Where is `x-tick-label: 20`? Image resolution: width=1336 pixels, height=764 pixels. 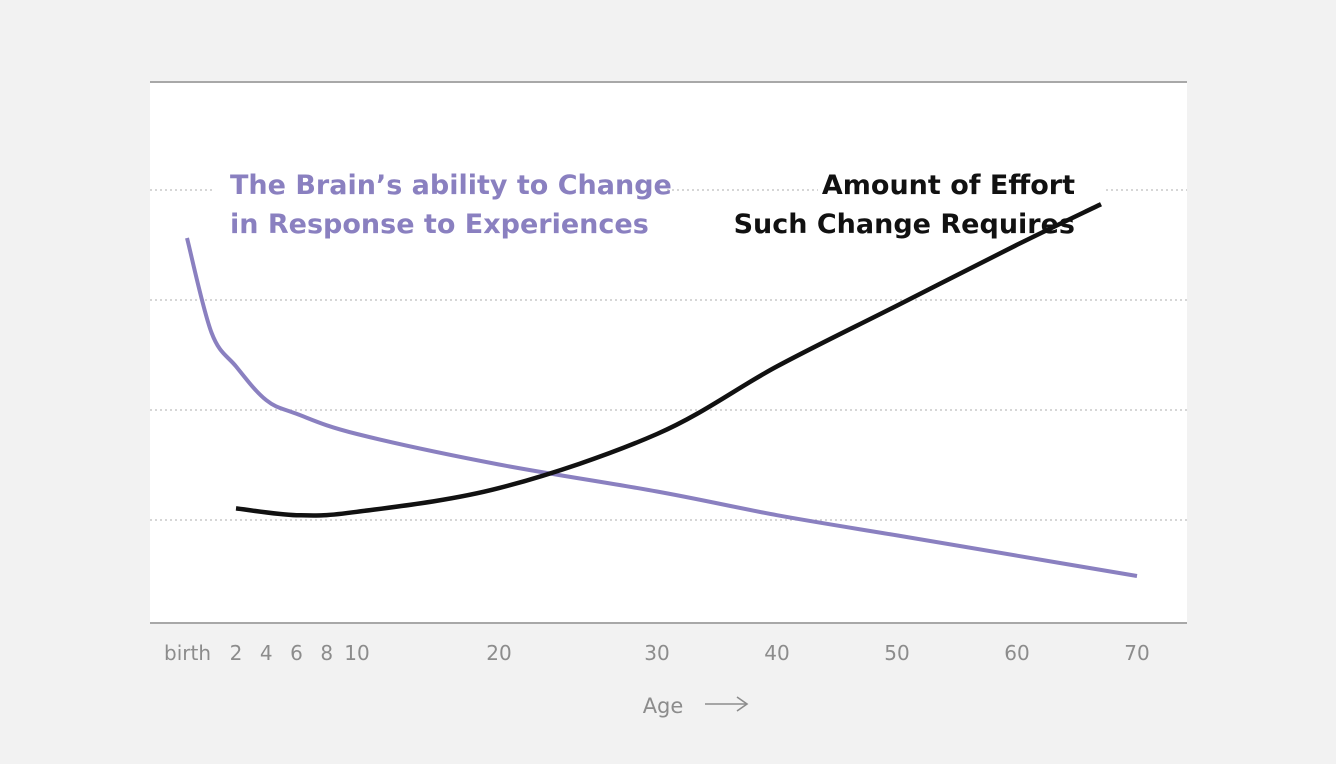
x-tick-label: 20 is located at coordinates (498, 653).